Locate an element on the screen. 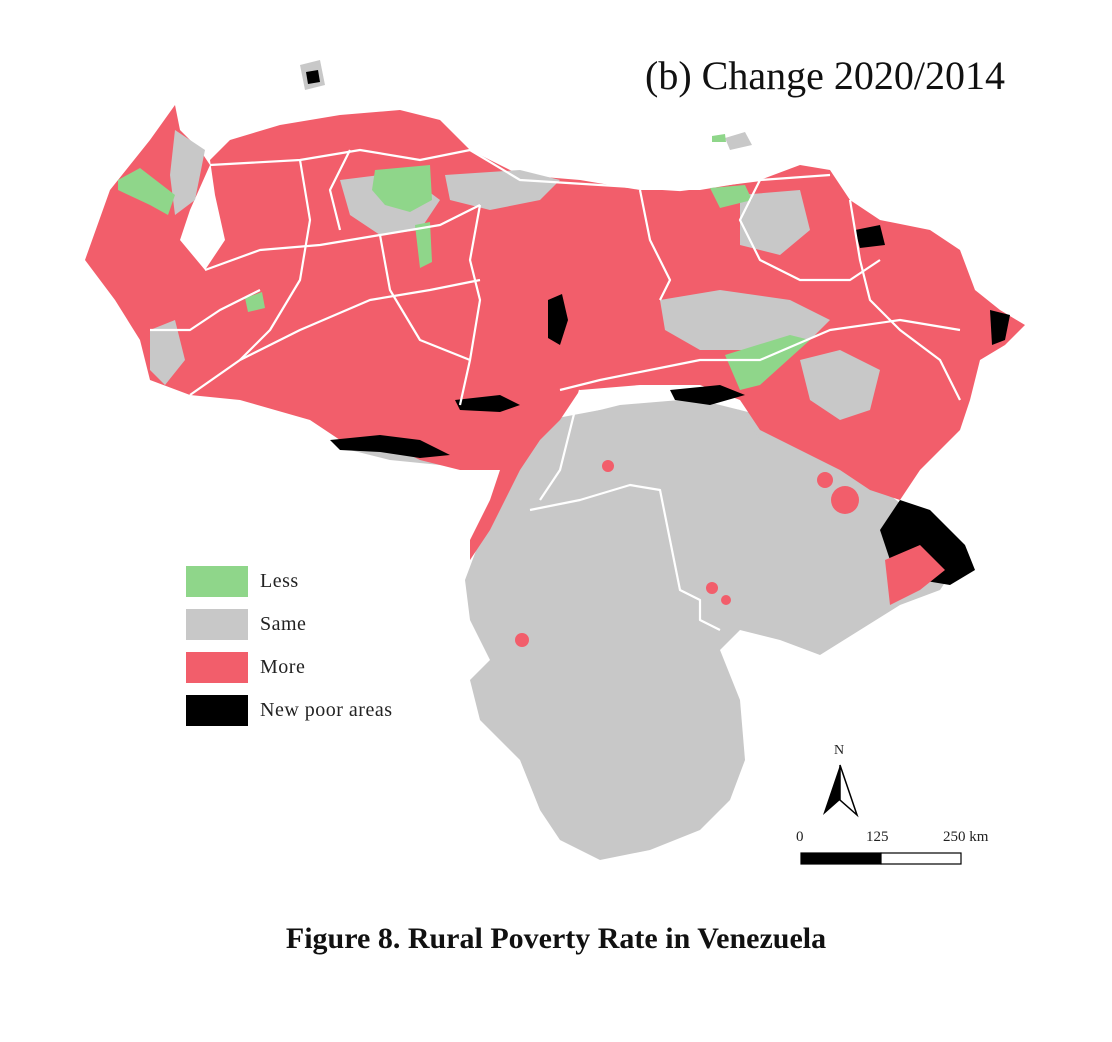 The width and height of the screenshot is (1112, 1042). panel-title: (b) Change 2020/2014 is located at coordinates (825, 75).